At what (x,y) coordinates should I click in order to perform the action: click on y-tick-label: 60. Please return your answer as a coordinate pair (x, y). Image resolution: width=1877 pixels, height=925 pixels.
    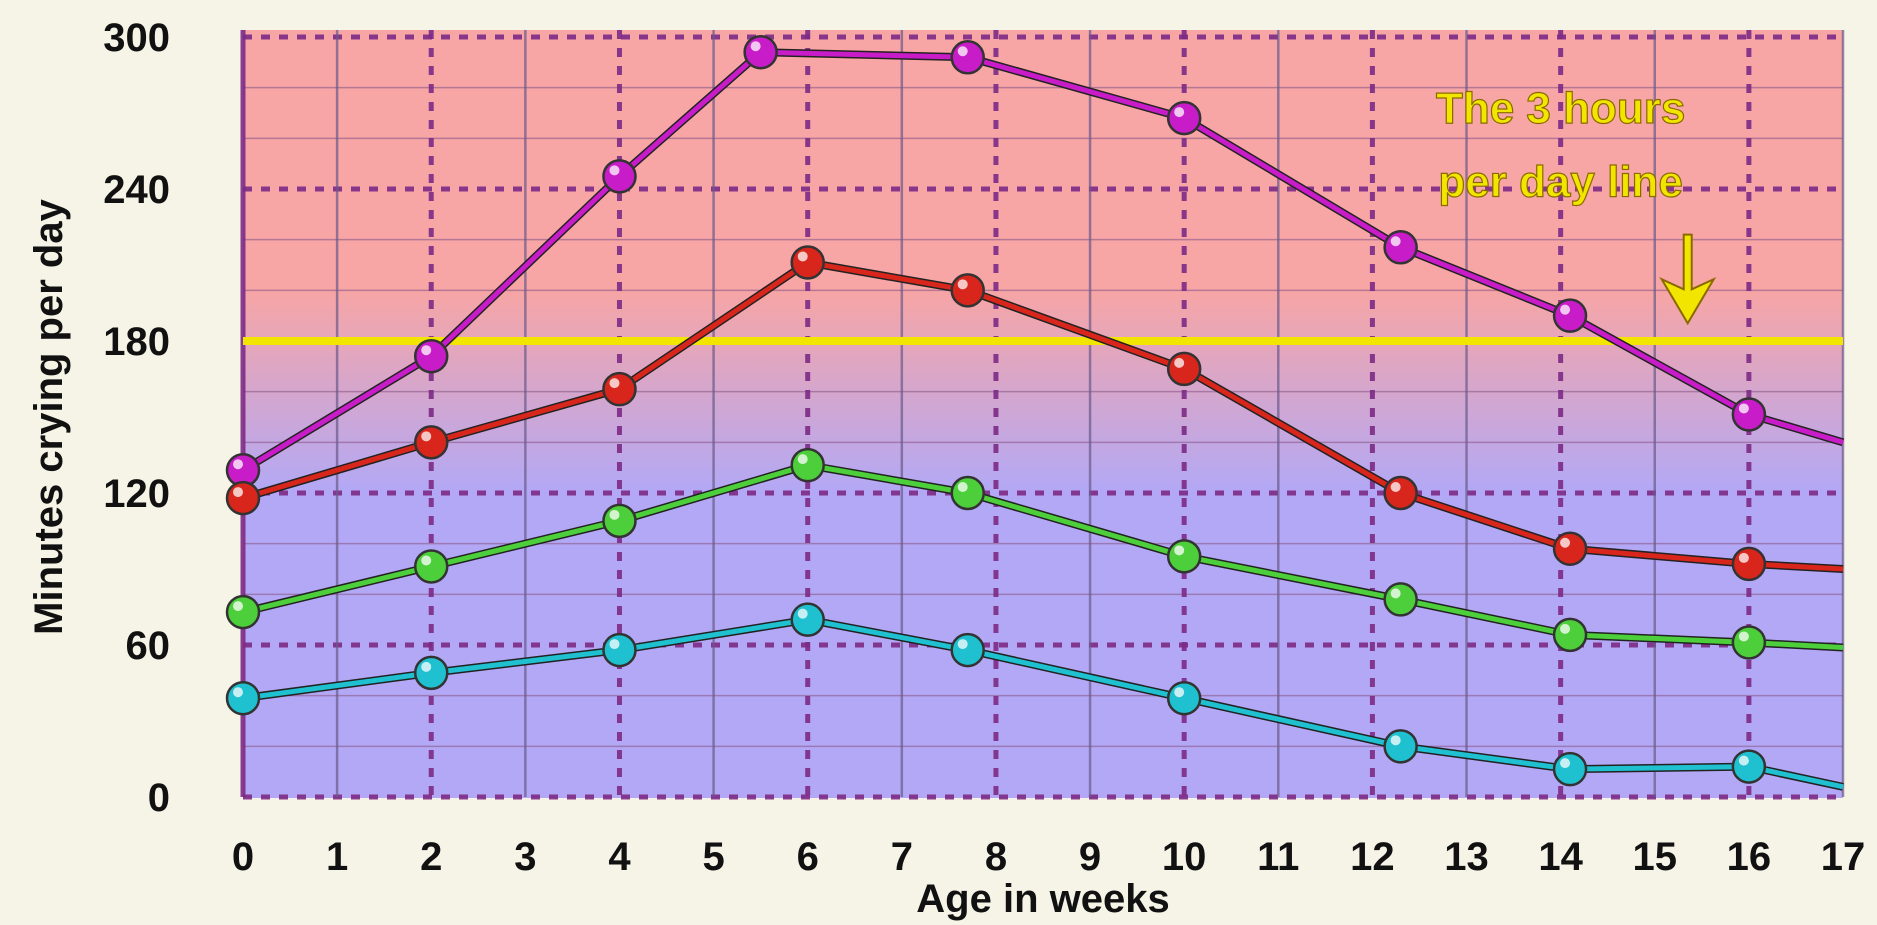
    Looking at the image, I should click on (148, 646).